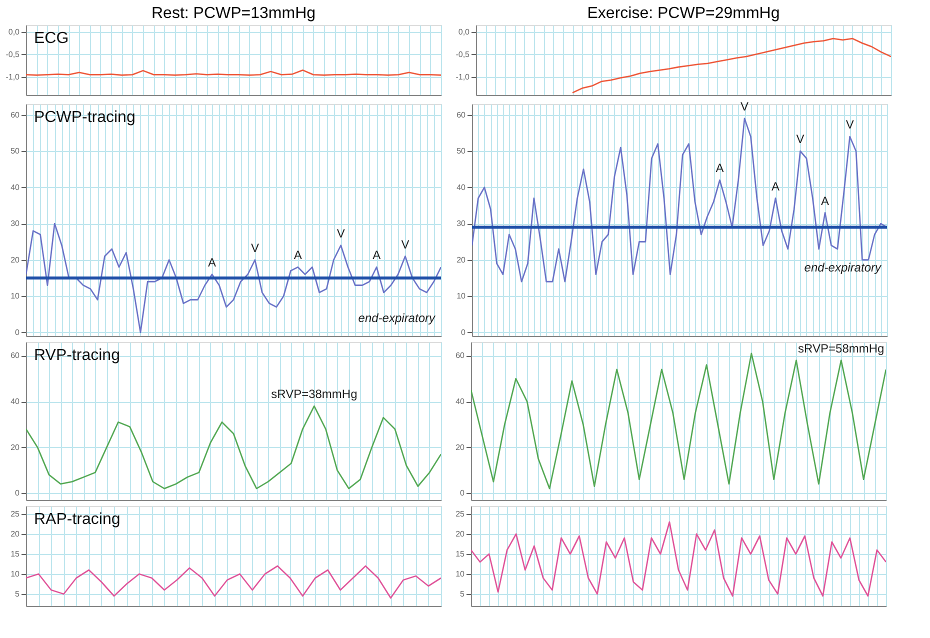 The width and height of the screenshot is (930, 638). I want to click on chart-title: Rest: PCWP=13mmHg, so click(233, 13).